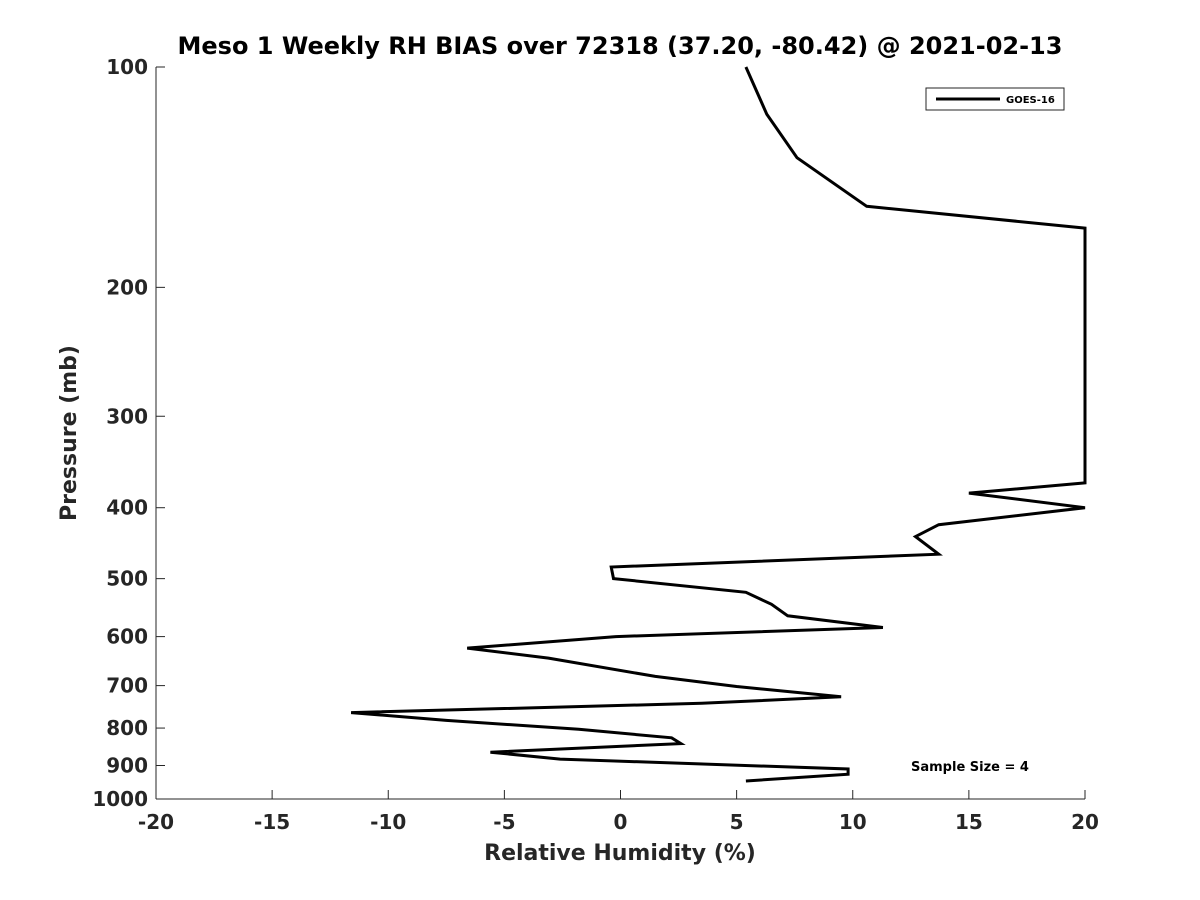  Describe the element at coordinates (127, 287) in the screenshot. I see `y-tick-label: 200` at that location.